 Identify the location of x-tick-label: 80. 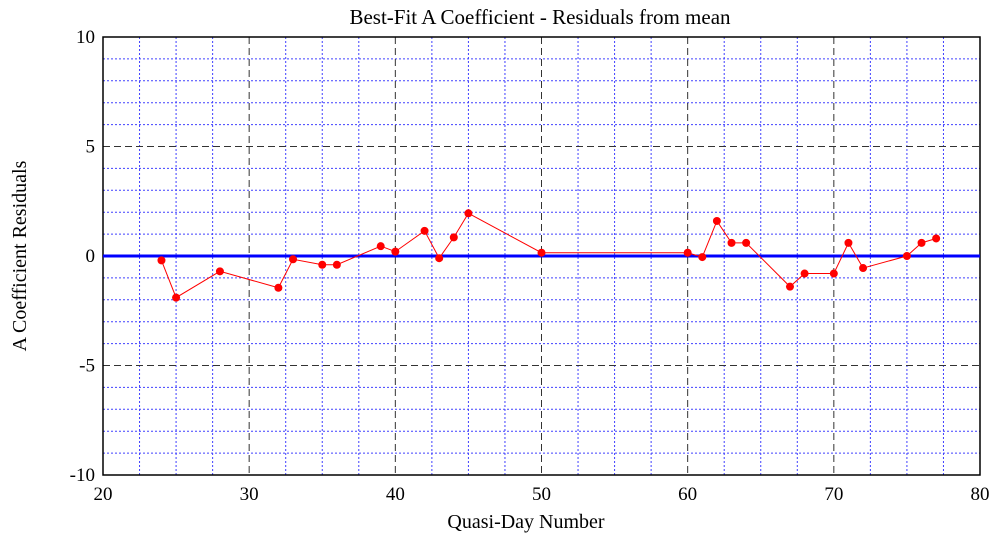
(980, 494).